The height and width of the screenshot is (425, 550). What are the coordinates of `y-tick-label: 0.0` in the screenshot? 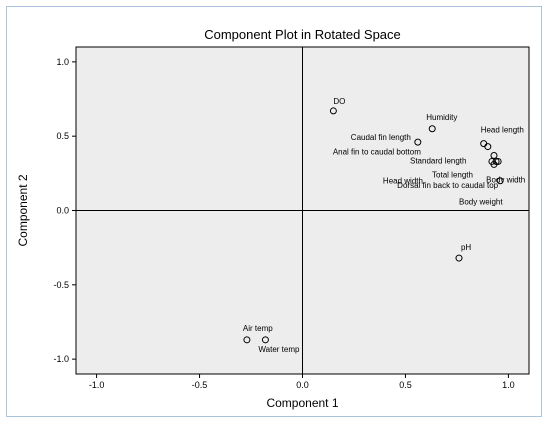 It's located at (62, 211).